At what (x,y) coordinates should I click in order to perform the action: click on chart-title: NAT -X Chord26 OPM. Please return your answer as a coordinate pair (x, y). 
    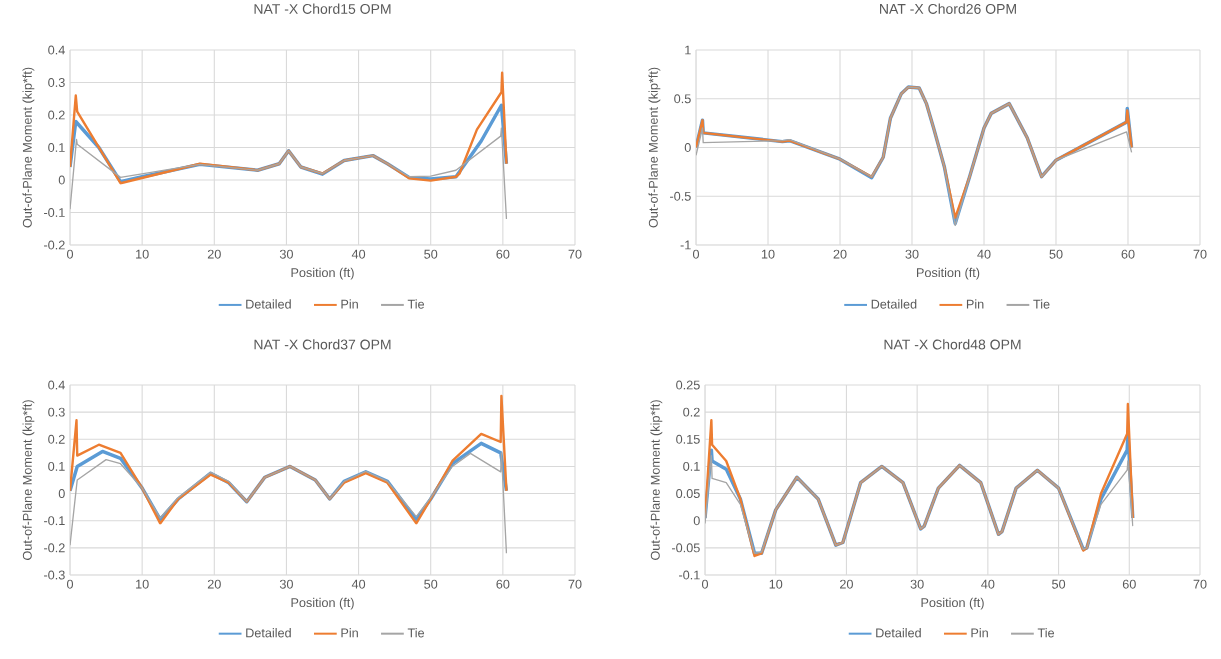
    Looking at the image, I should click on (948, 8).